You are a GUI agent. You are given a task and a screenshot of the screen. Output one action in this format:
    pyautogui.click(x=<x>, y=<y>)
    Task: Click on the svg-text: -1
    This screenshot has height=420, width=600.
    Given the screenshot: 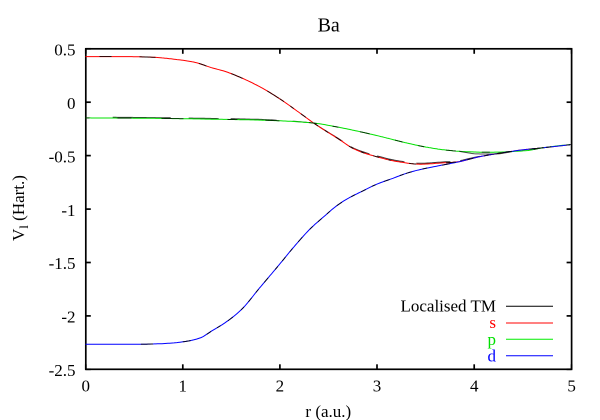 What is the action you would take?
    pyautogui.click(x=68, y=210)
    